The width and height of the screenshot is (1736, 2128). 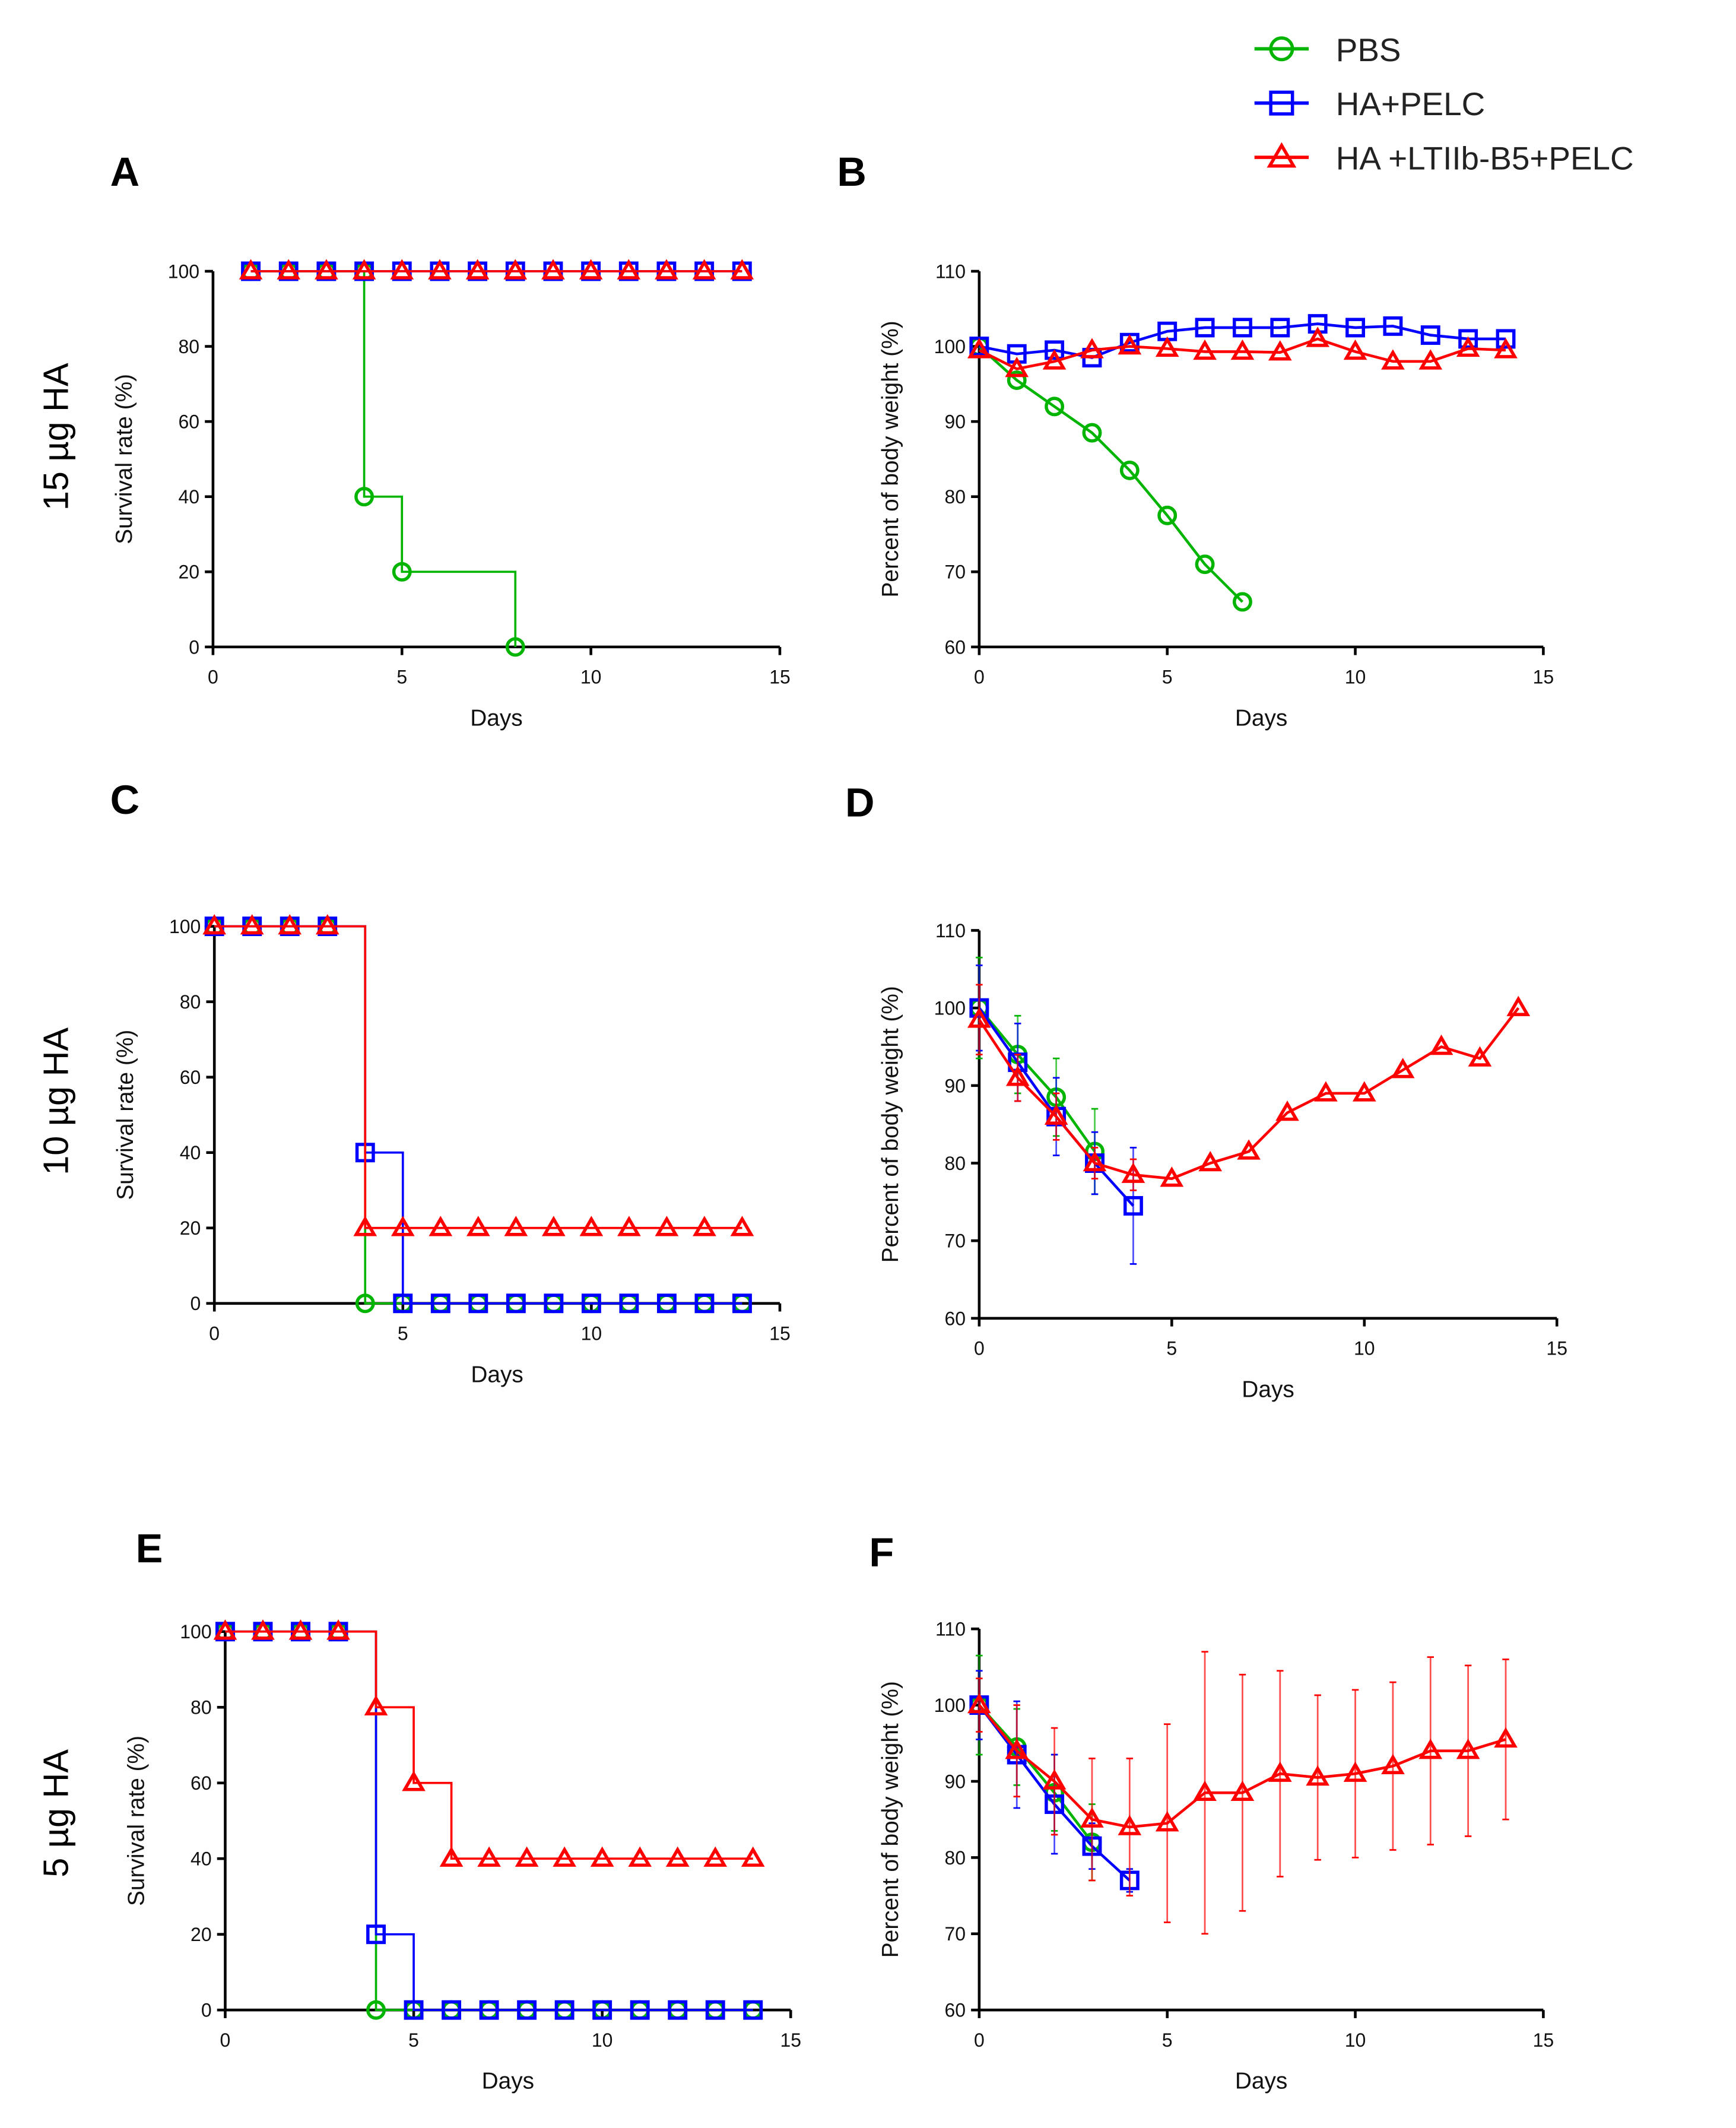 I want to click on y-tick-label: 90, so click(x=955, y=422).